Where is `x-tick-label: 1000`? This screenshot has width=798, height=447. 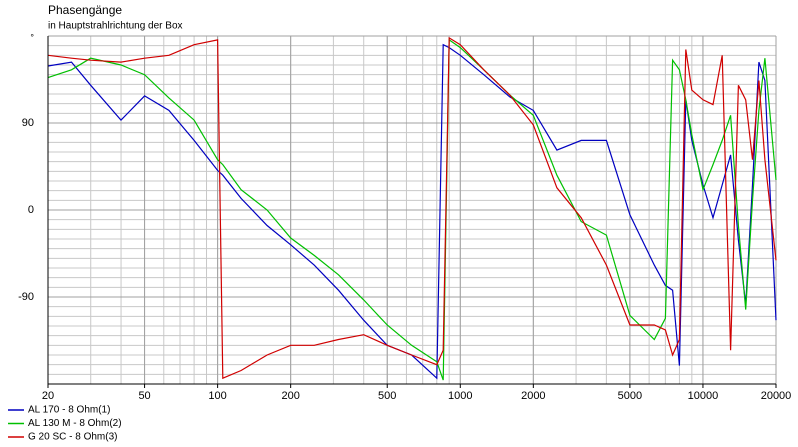 x-tick-label: 1000 is located at coordinates (460, 396).